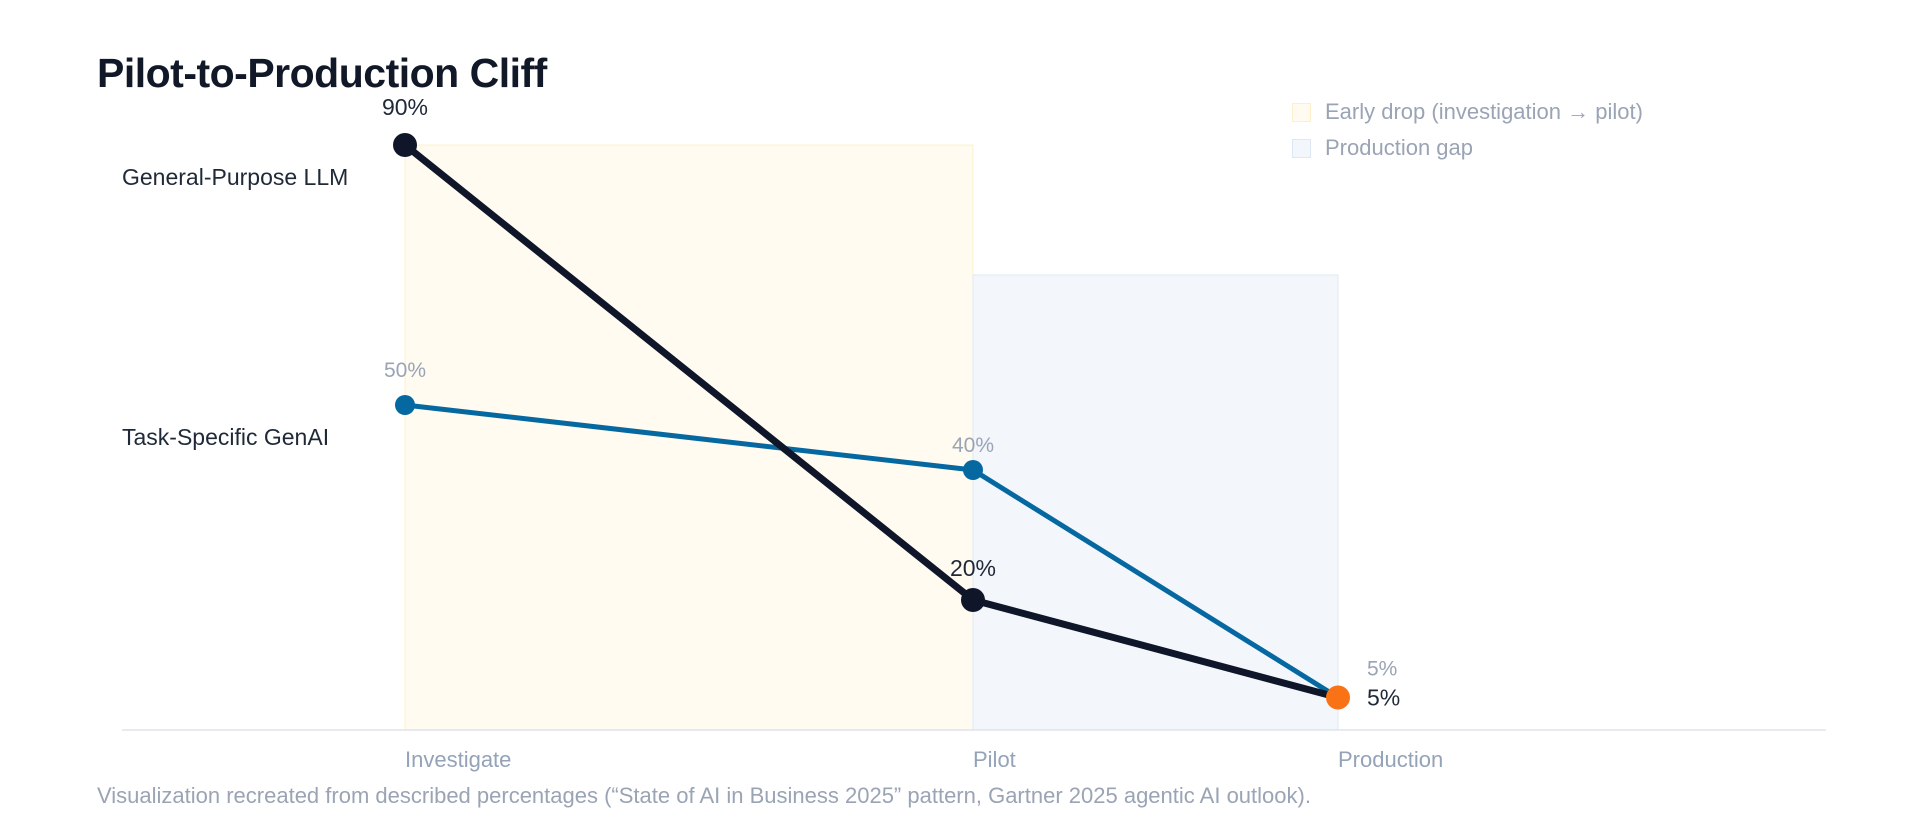 The height and width of the screenshot is (840, 1920). What do you see at coordinates (405, 145) in the screenshot?
I see `data-point-general-purpose-llm-investigate` at bounding box center [405, 145].